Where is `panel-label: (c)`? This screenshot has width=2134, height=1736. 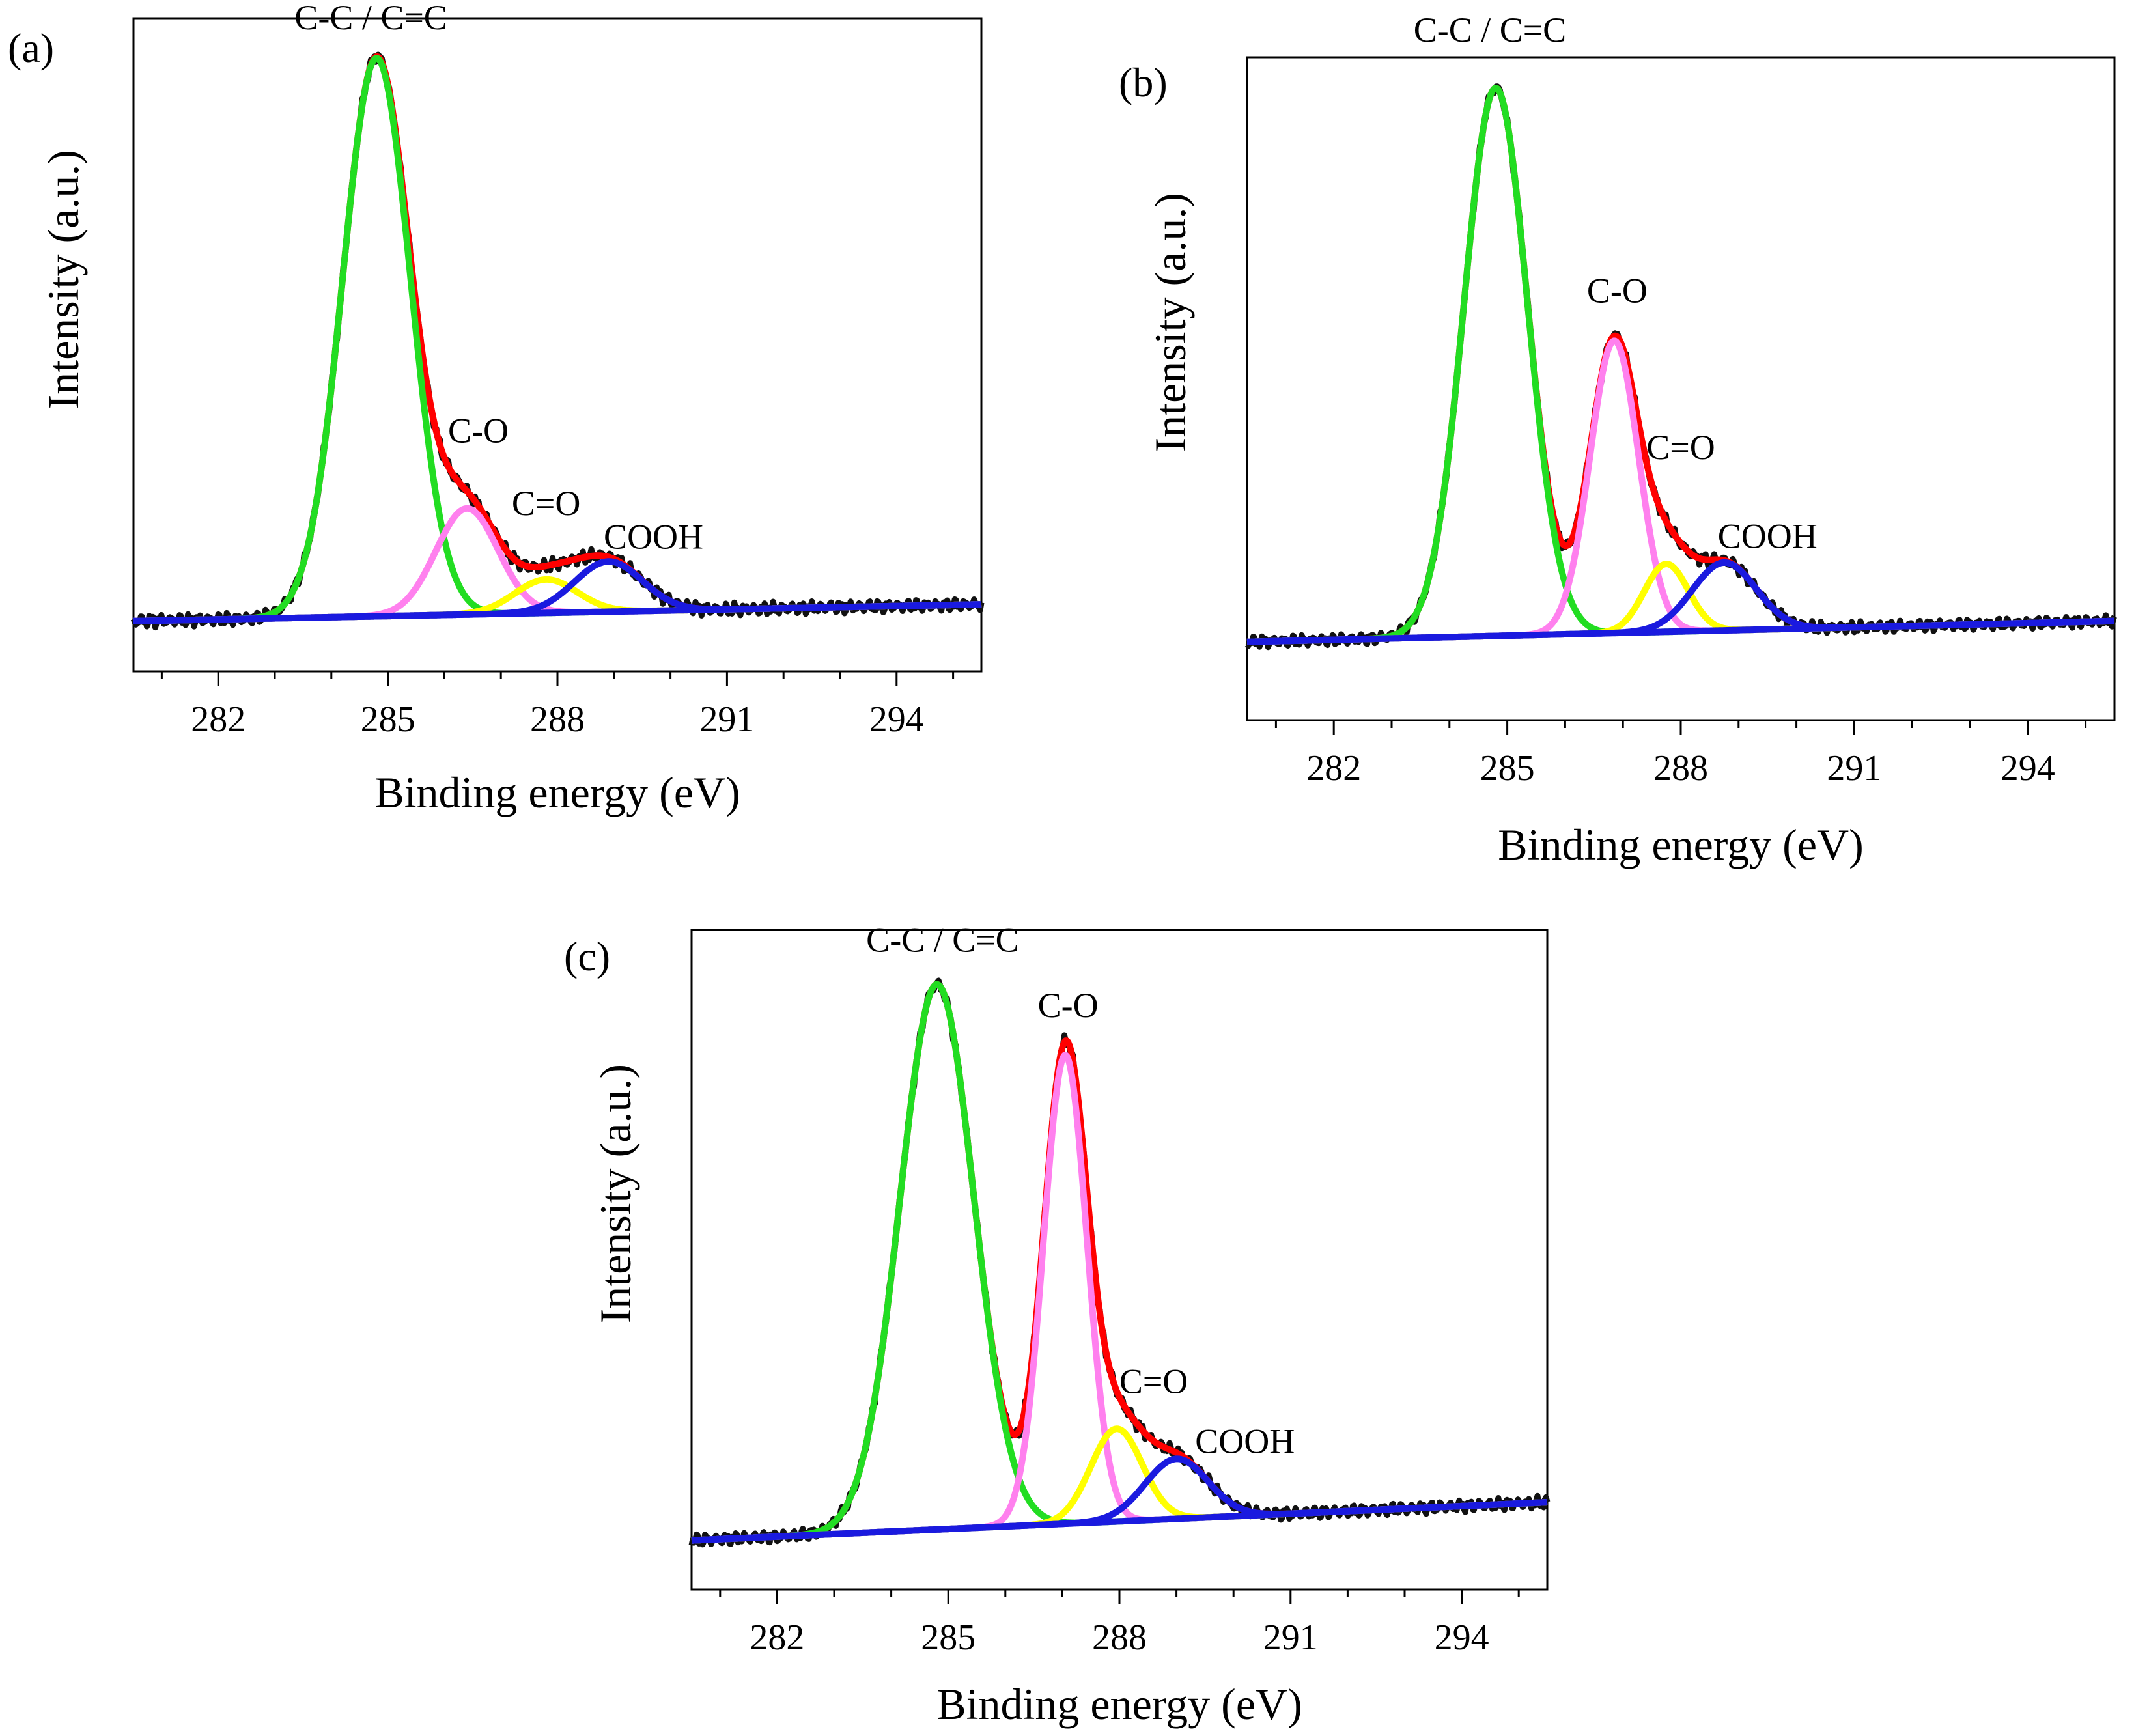 panel-label: (c) is located at coordinates (587, 956).